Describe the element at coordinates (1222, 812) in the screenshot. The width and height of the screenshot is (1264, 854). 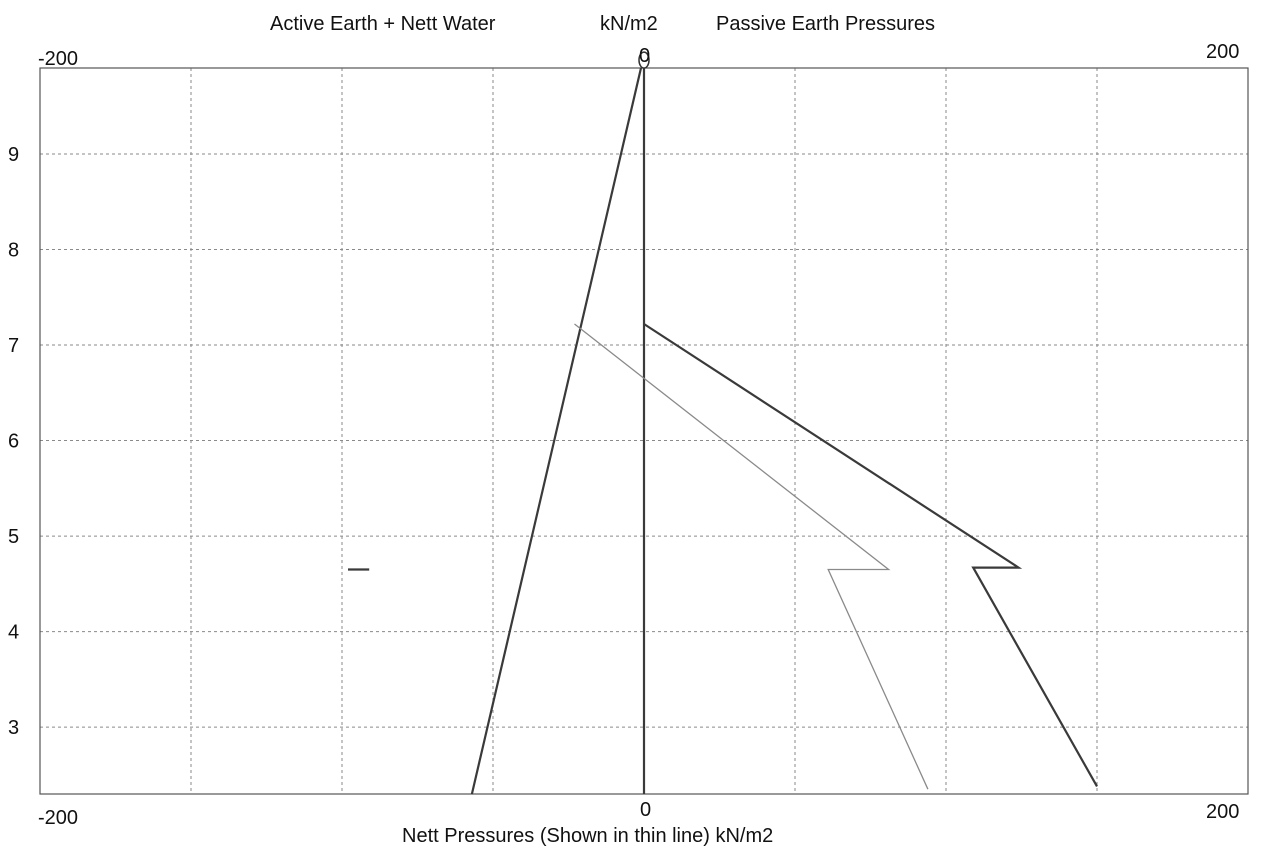
I see `bottom-x-label-right: 200` at that location.